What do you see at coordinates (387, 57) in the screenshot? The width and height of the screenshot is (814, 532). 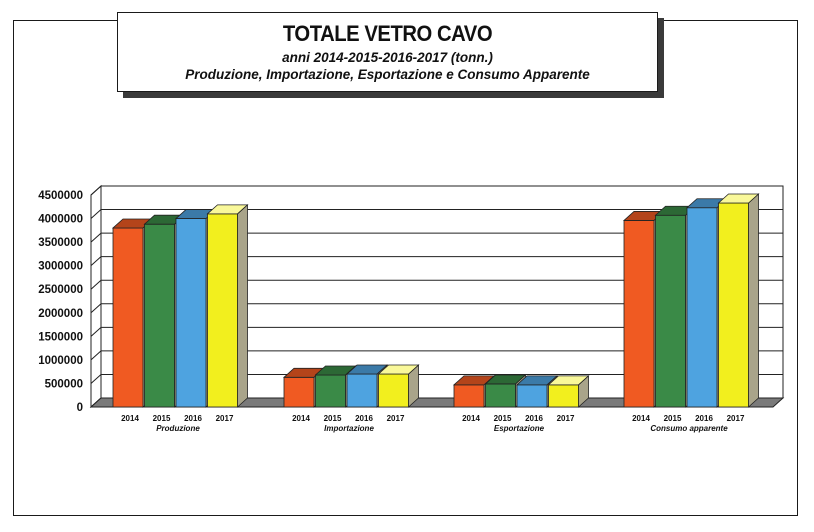 I see `chart-subtitle-years: anni 2014-2015-2016-2017 (tonn.)` at bounding box center [387, 57].